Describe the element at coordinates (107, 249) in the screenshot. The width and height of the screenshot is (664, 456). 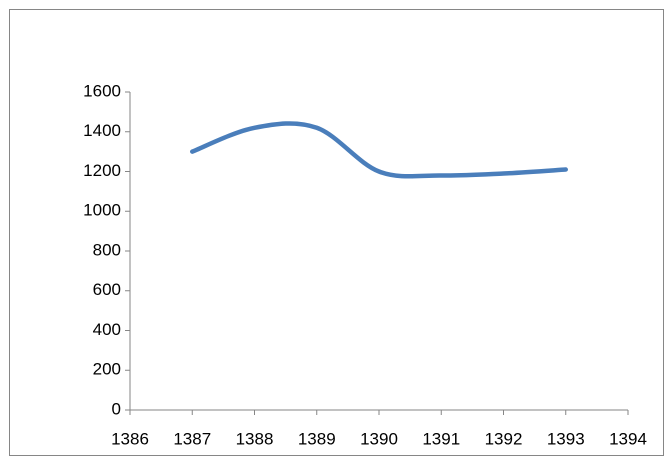
I see `y-tick-label: 800` at that location.